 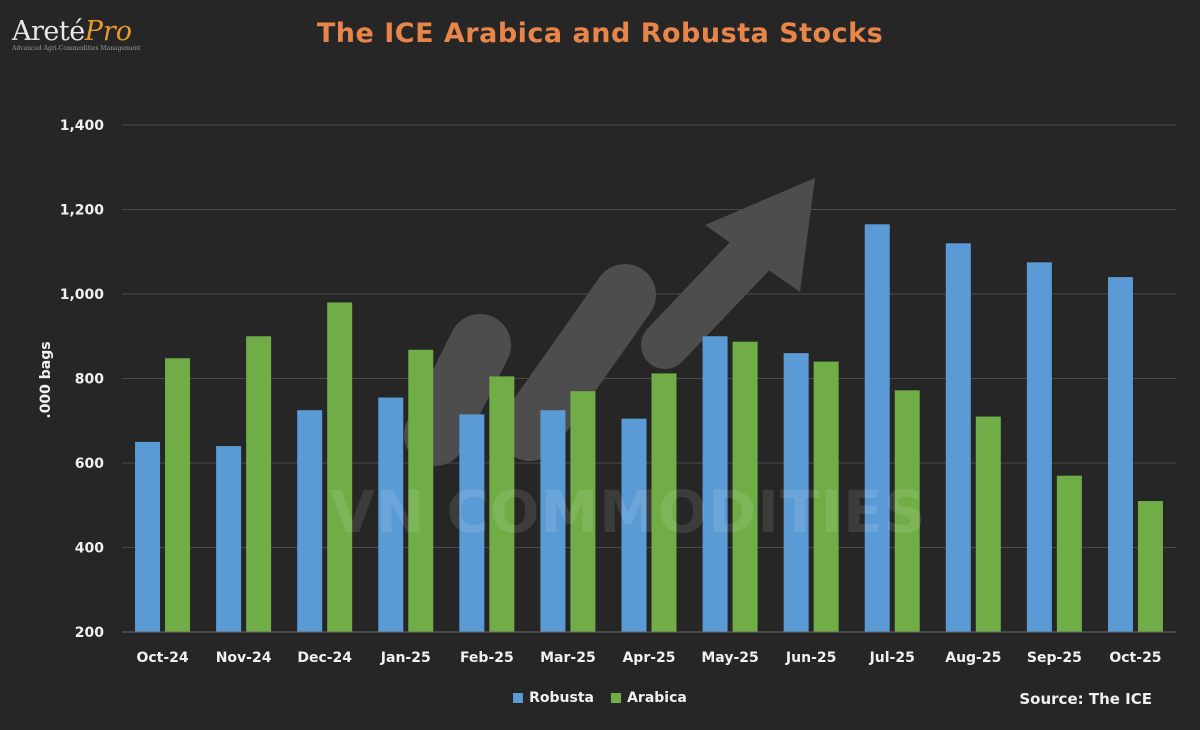 I want to click on legend-swatch-robusta, so click(x=518, y=698).